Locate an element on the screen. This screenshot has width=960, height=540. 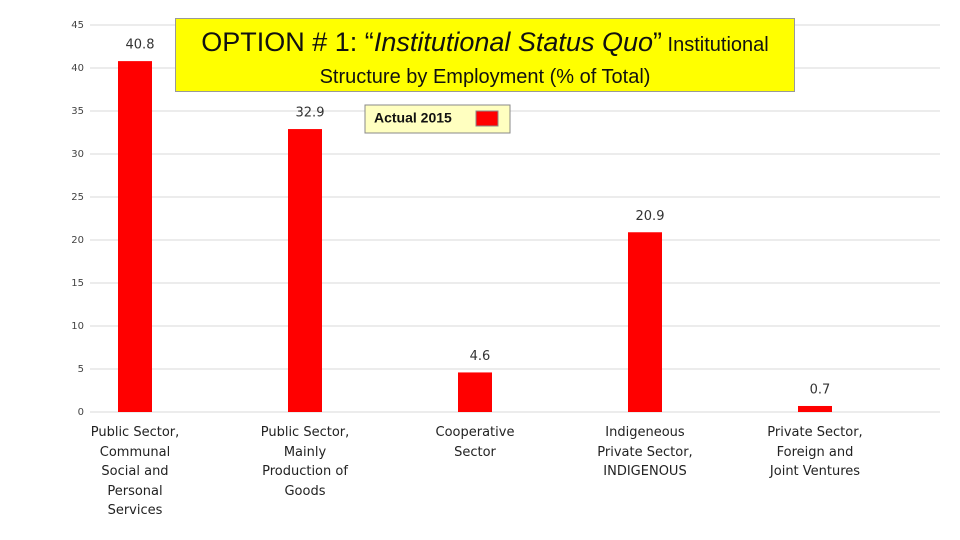
data-label: 32.9 is located at coordinates (310, 113).